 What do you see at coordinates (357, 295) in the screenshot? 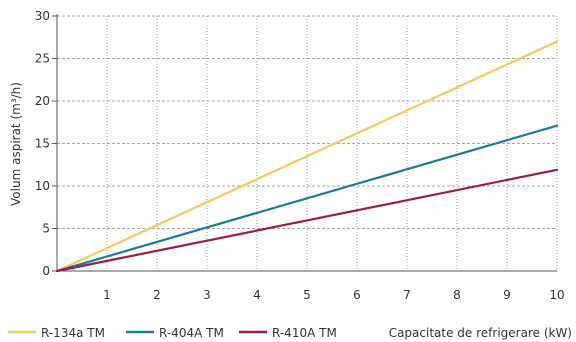
I see `x-tick-label: 6` at bounding box center [357, 295].